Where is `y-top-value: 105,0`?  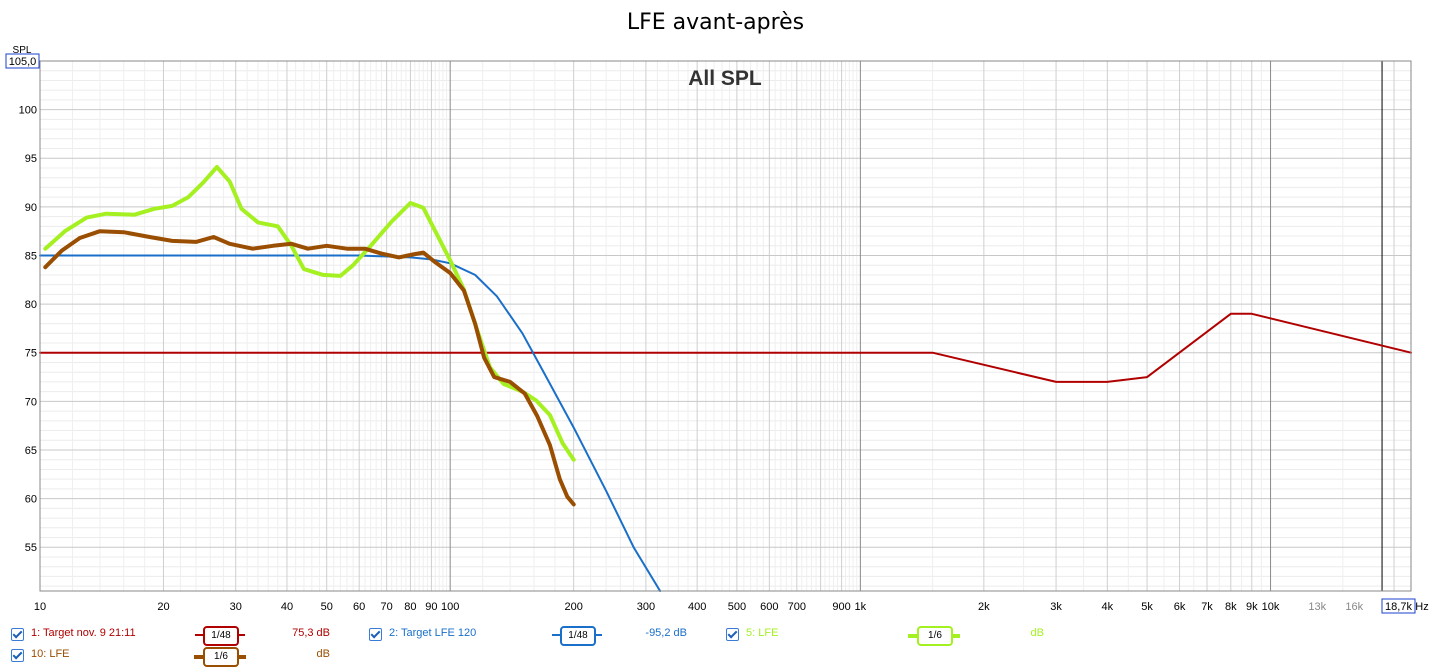 y-top-value: 105,0 is located at coordinates (23, 62).